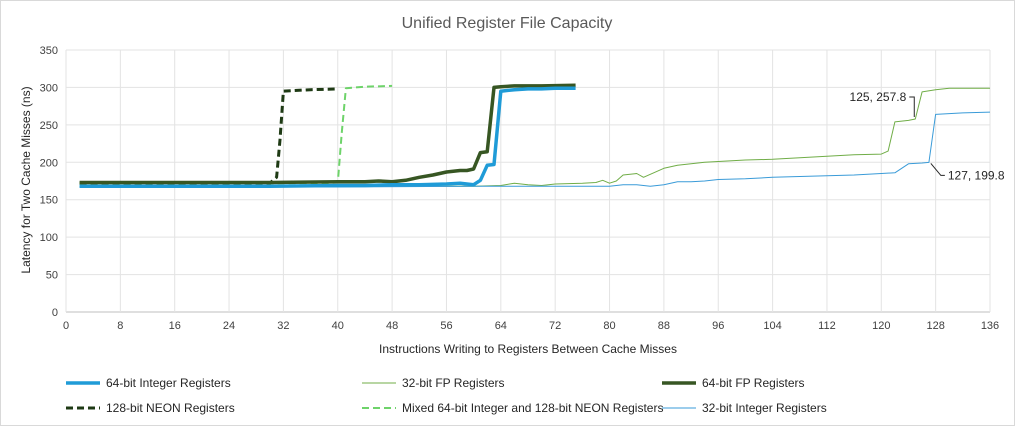  I want to click on series-line-mixed-64-bit-integer-and-128-bit-neon-registers, so click(236, 134).